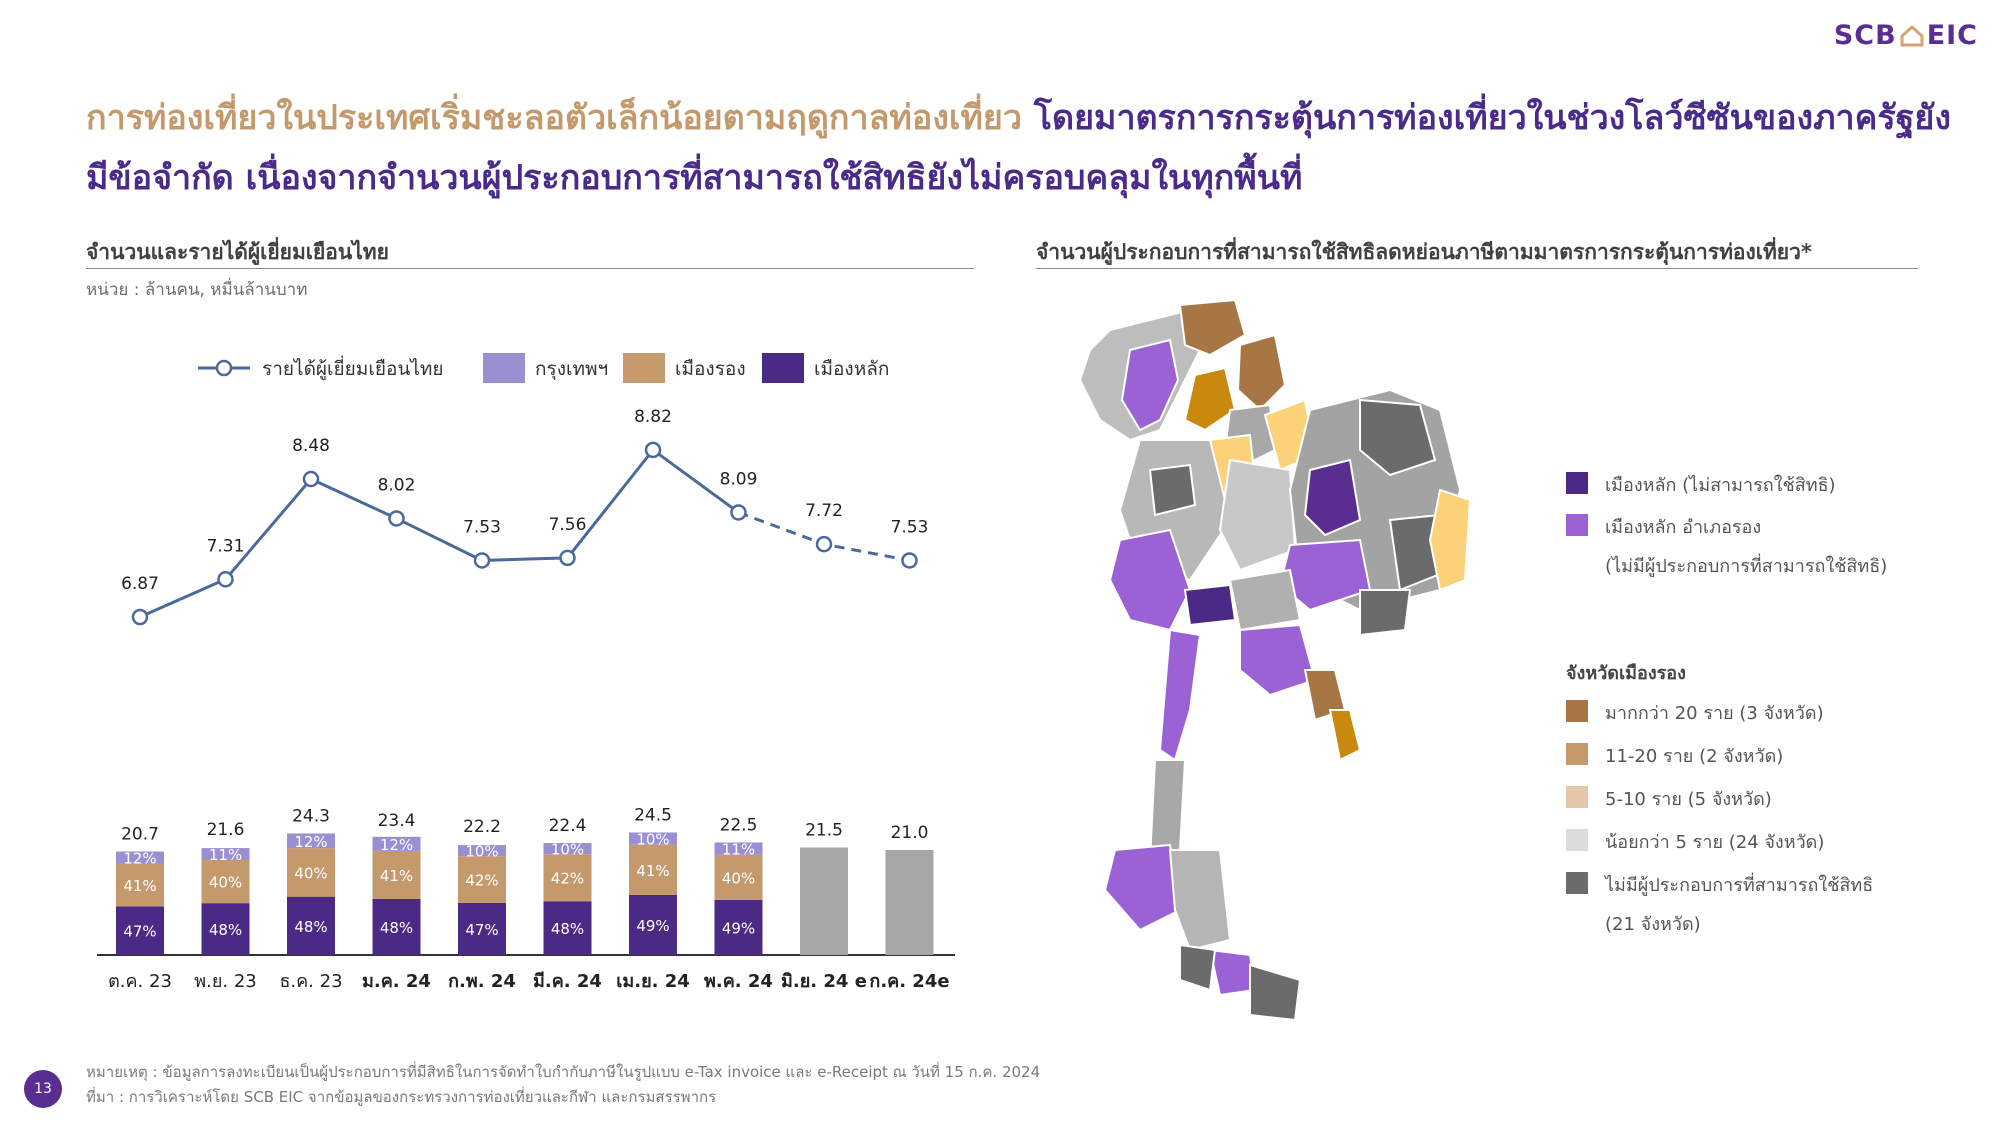 The image size is (2000, 1125). I want to click on bar-segment-label: 10%, so click(652, 840).